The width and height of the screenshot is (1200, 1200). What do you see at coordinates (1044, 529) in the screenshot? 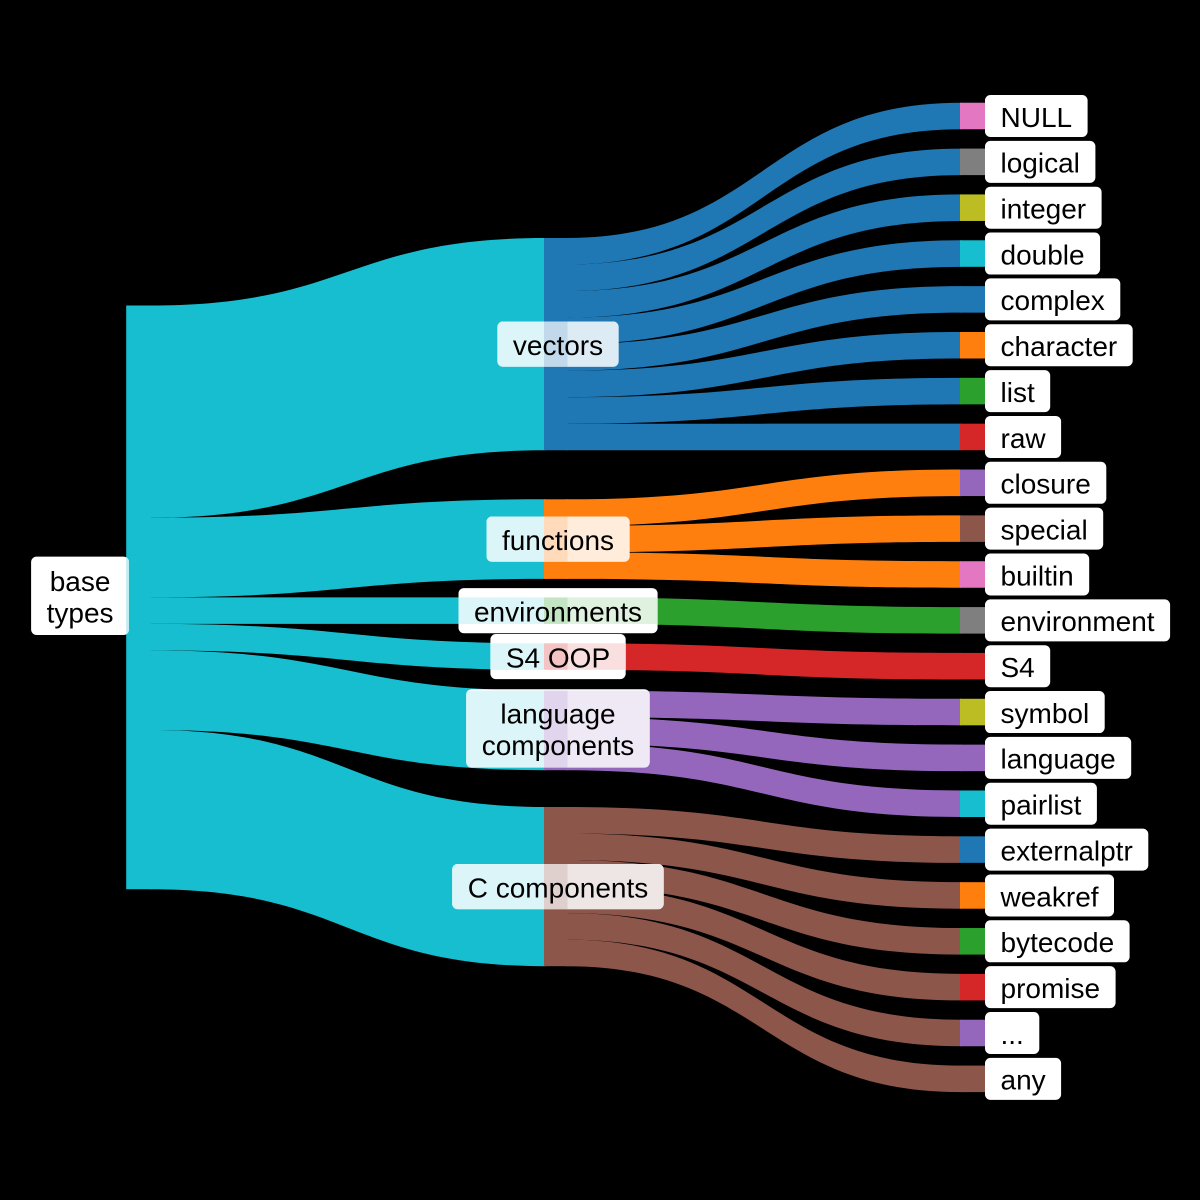
I see `svg-text: special` at bounding box center [1044, 529].